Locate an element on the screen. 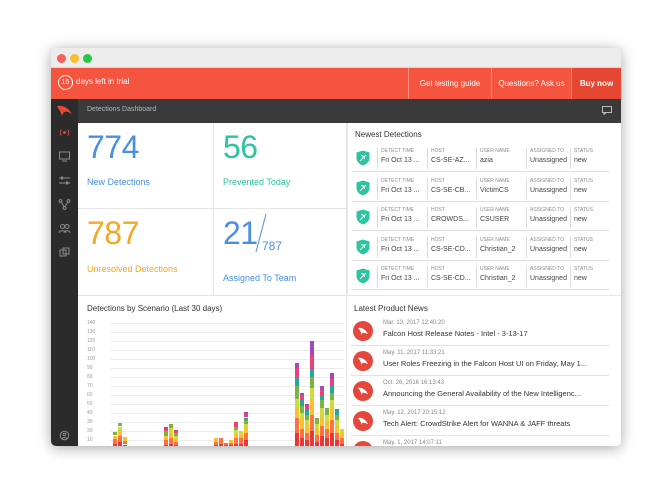 This screenshot has width=667, height=498. detection-cell: STATUS new is located at coordinates (588, 188).